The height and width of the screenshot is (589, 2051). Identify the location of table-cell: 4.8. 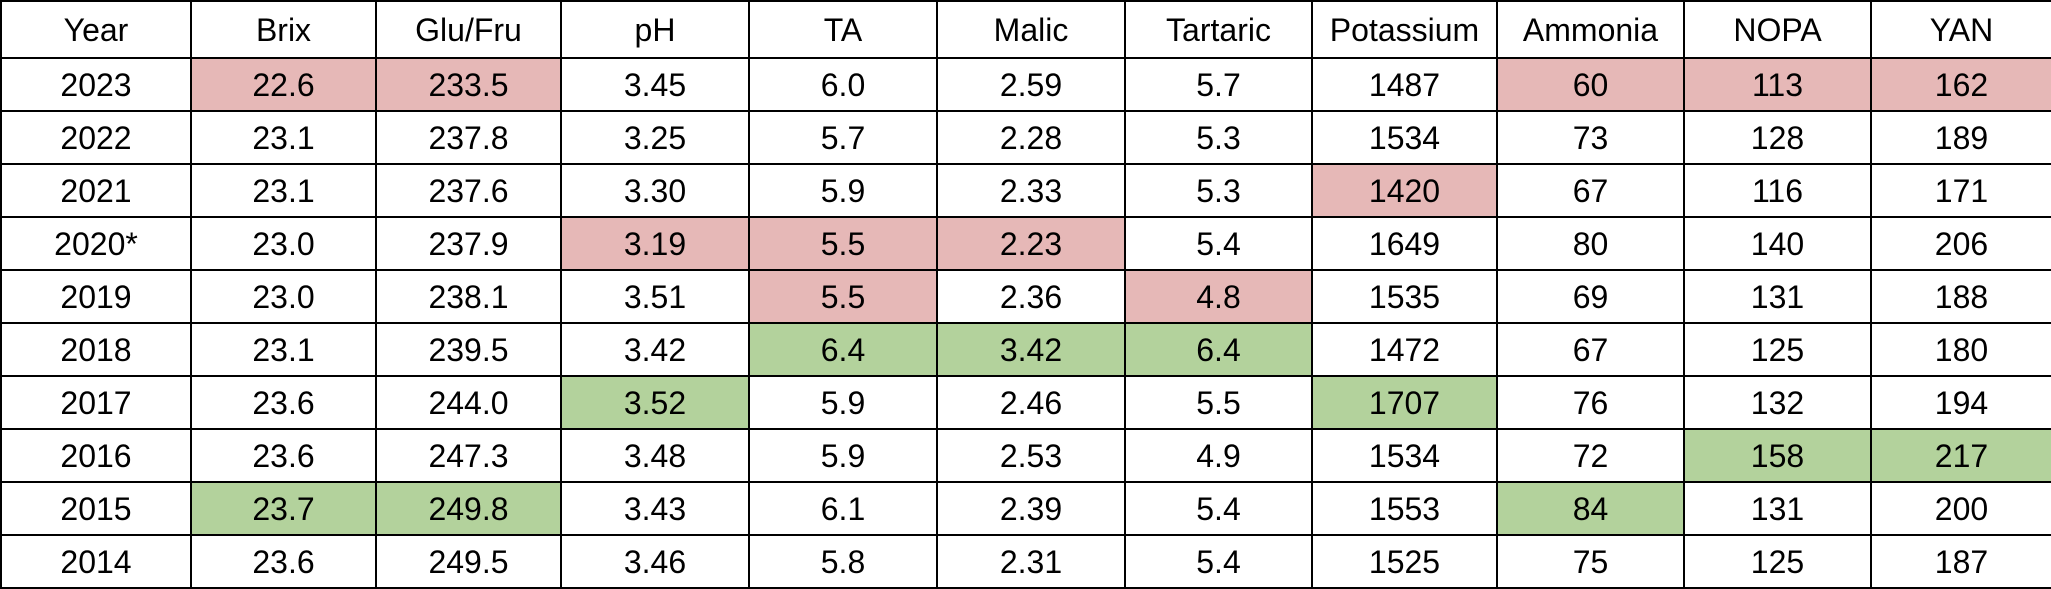
(1218, 296).